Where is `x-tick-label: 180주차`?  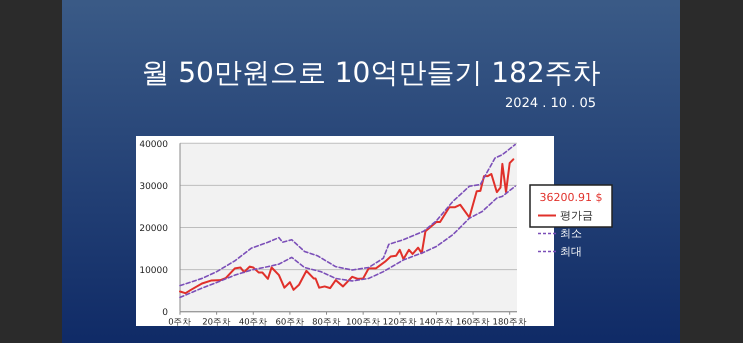
x-tick-label: 180주차 is located at coordinates (509, 323).